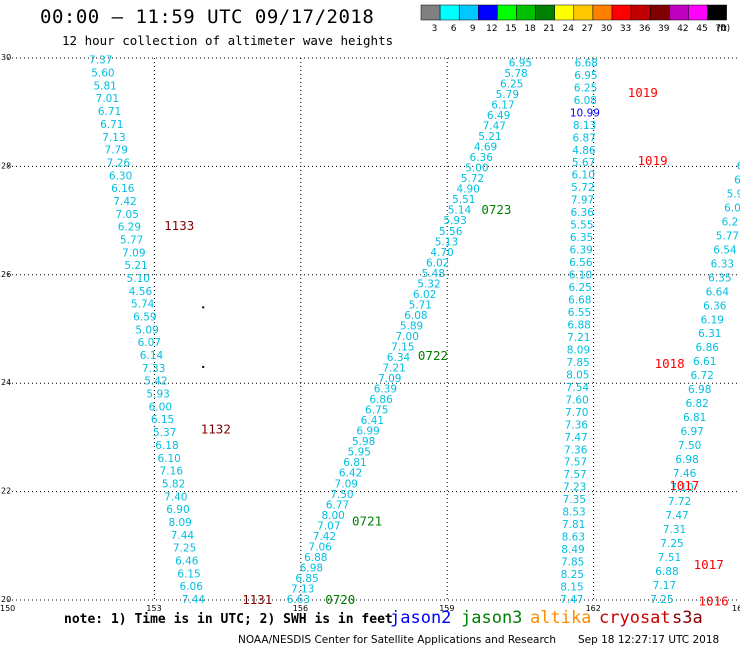  What do you see at coordinates (179, 523) in the screenshot?
I see `wave-height-value: 8.09` at bounding box center [179, 523].